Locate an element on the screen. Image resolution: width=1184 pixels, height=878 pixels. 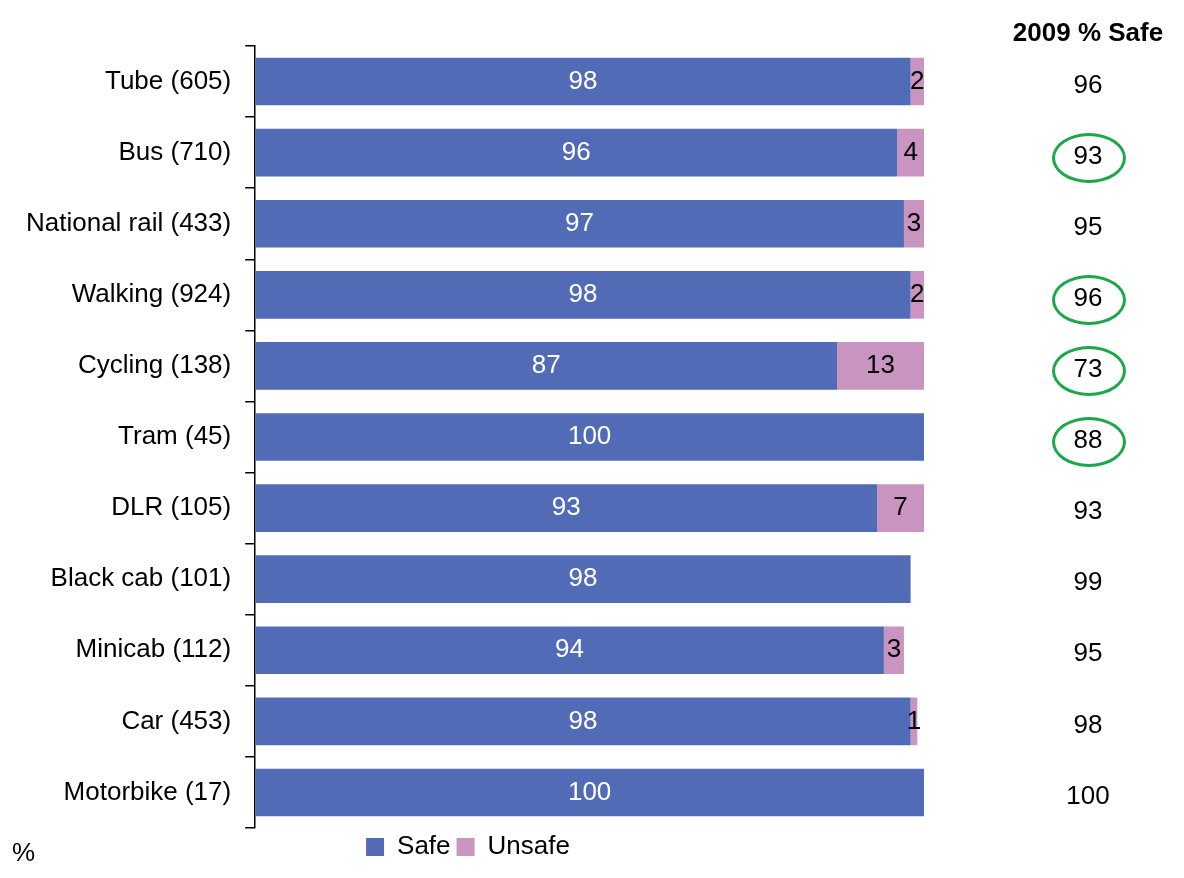
y-tick-label: Tube (605) is located at coordinates (168, 79).